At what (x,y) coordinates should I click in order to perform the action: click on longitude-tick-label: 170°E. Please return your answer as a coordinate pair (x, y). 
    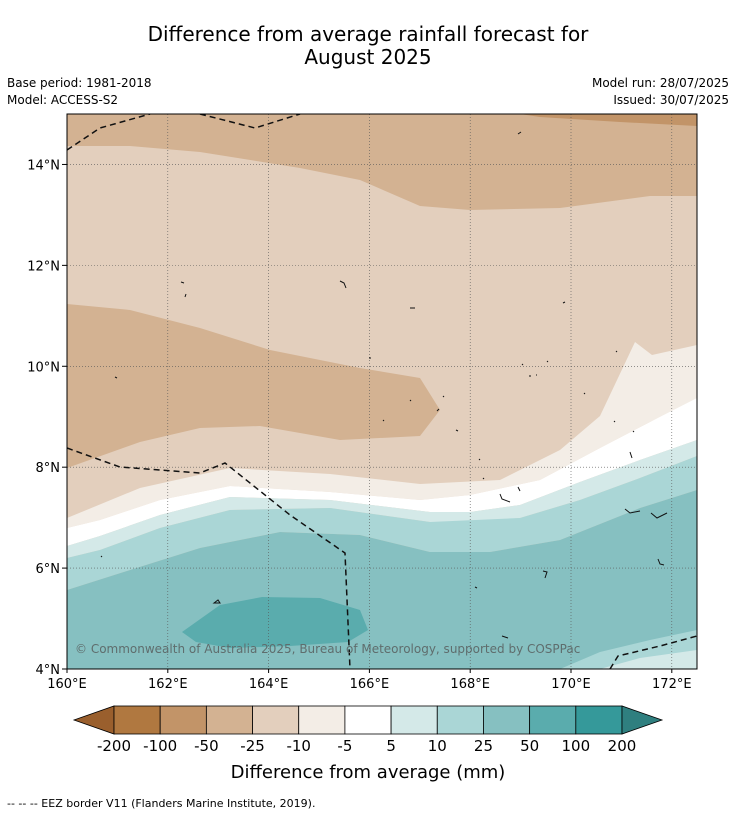
    Looking at the image, I should click on (571, 684).